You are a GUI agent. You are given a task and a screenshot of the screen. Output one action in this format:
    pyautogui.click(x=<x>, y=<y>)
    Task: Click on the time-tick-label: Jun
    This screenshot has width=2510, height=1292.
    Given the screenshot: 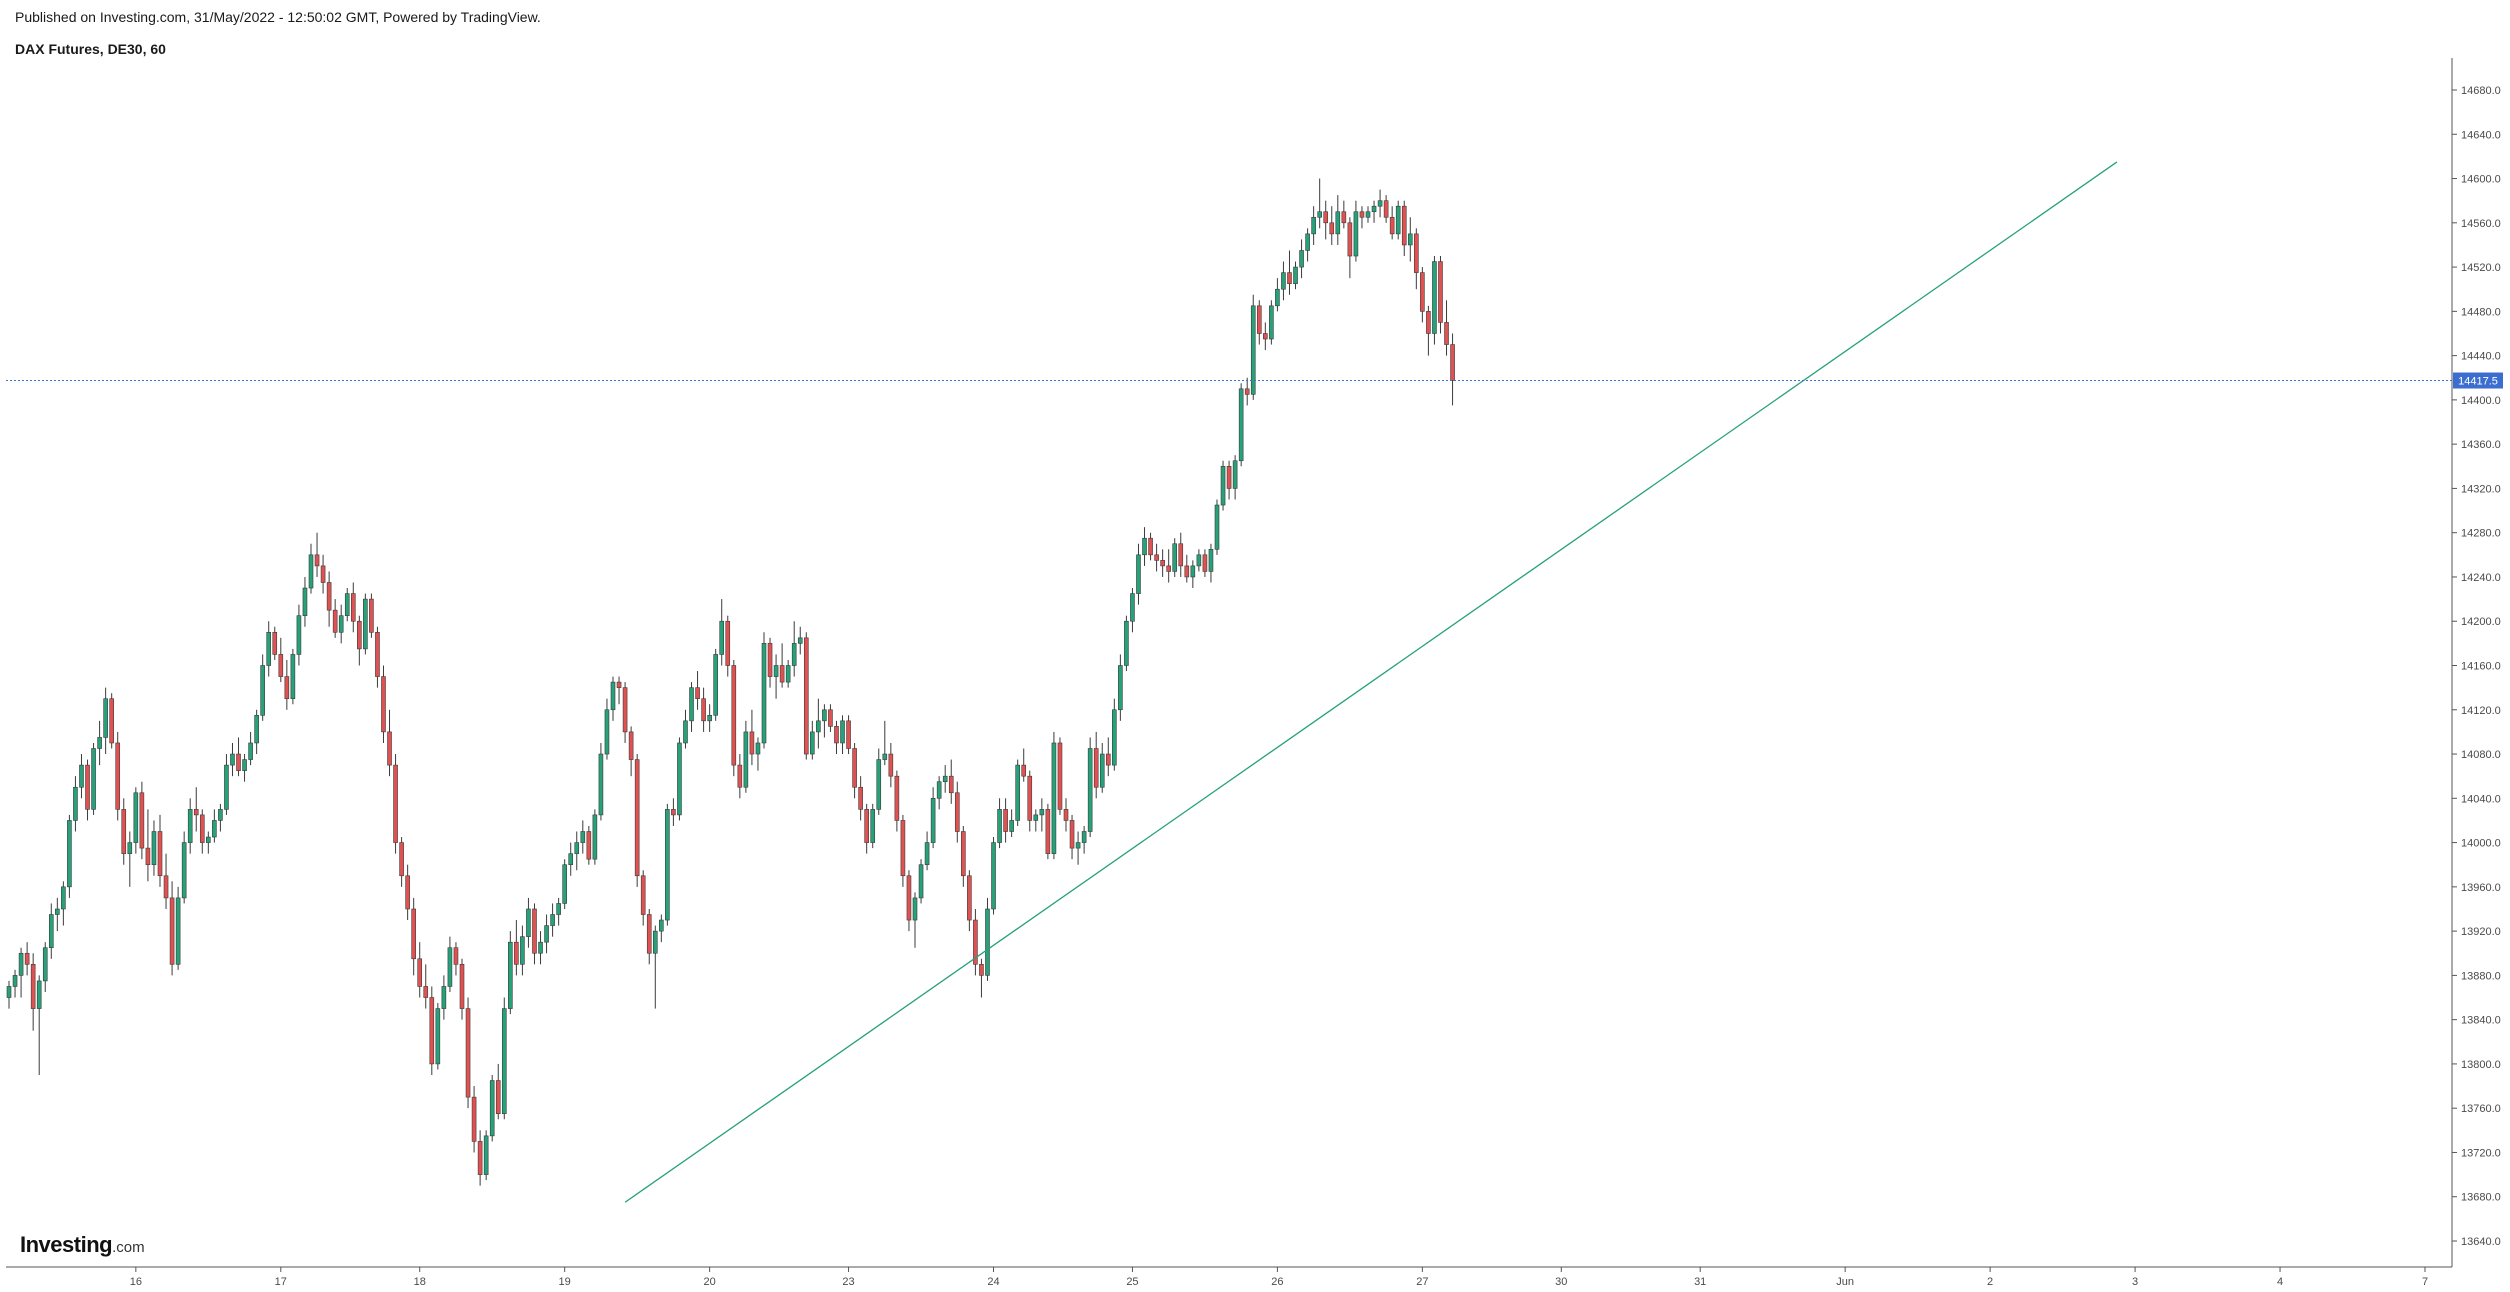 What is the action you would take?
    pyautogui.click(x=1845, y=1282)
    